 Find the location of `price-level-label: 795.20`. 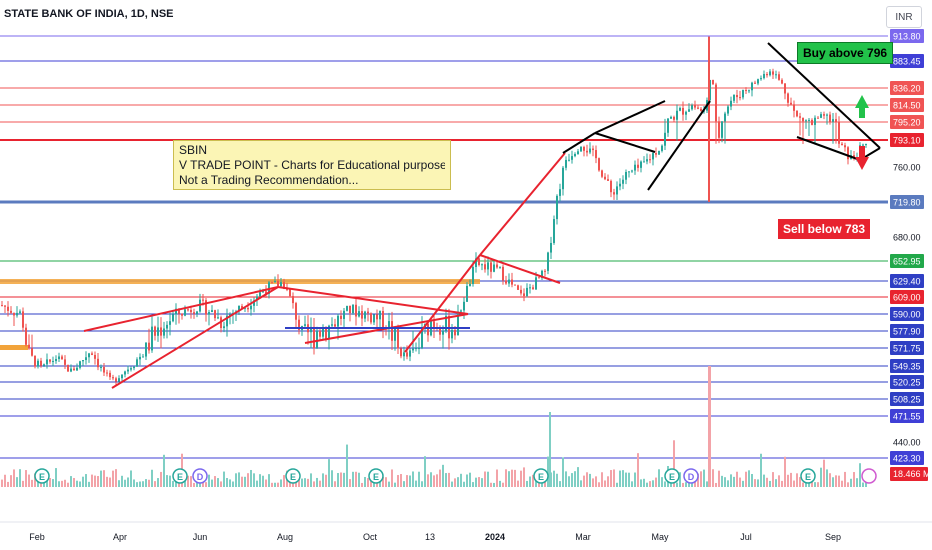

price-level-label: 795.20 is located at coordinates (907, 123).